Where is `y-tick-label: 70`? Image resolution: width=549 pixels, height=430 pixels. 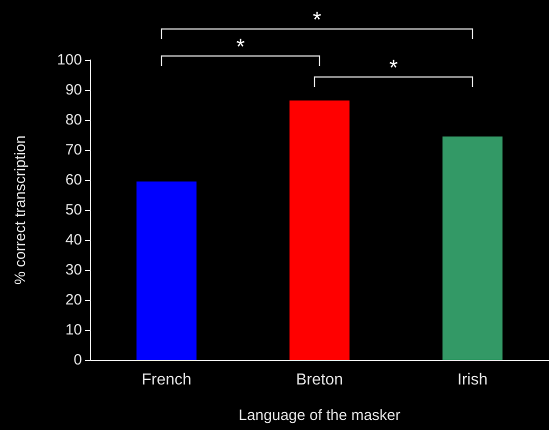
y-tick-label: 70 is located at coordinates (73, 150).